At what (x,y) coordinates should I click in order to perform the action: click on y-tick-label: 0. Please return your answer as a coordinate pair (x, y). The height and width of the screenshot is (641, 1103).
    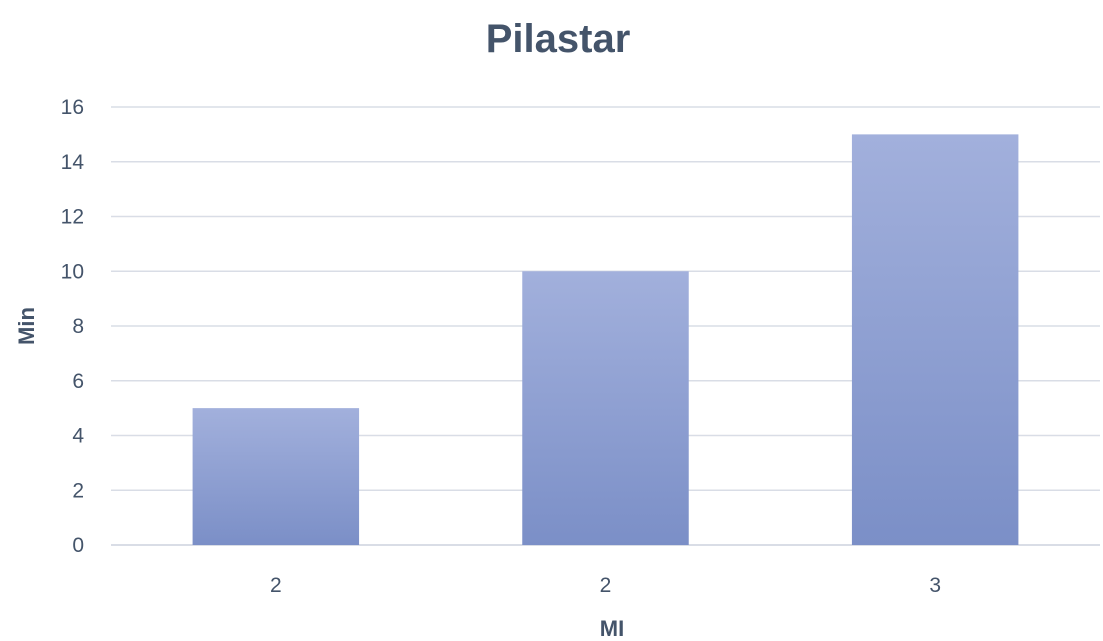
    Looking at the image, I should click on (78, 545).